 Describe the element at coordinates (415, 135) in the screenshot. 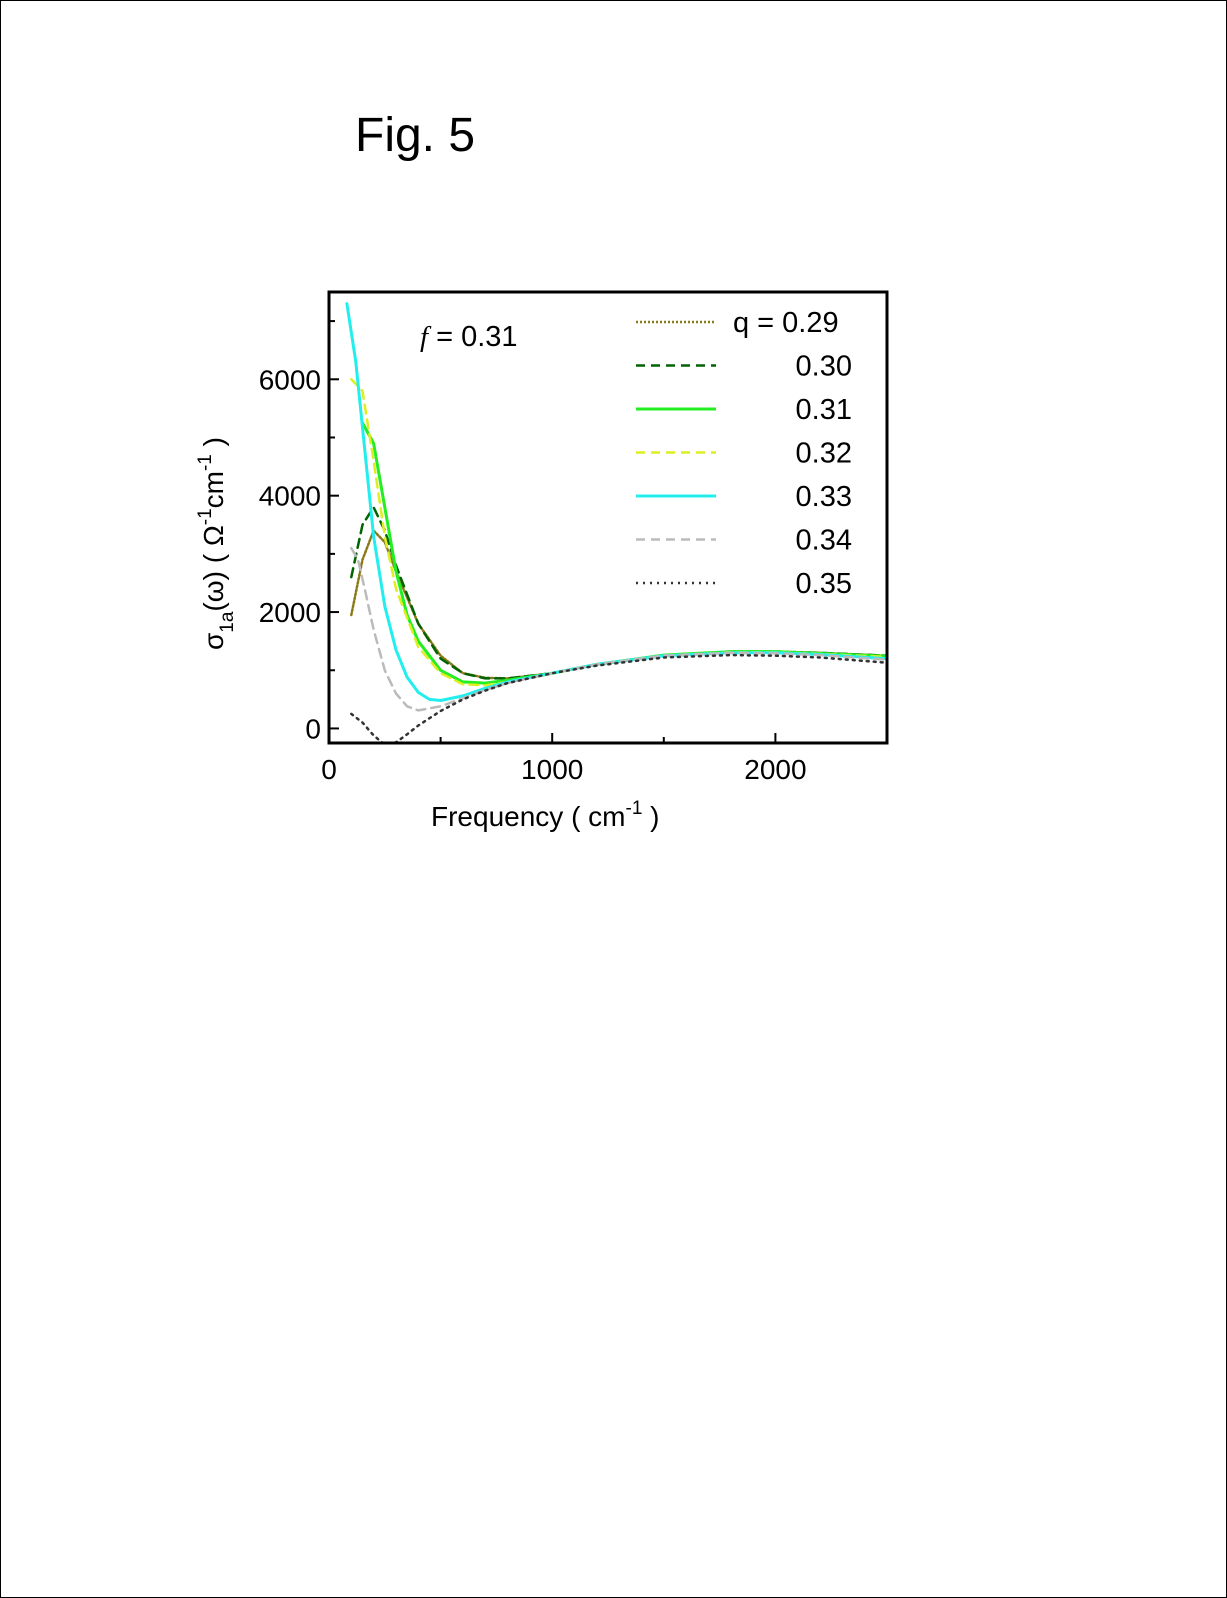

I see `figure-label: Fig. 5` at that location.